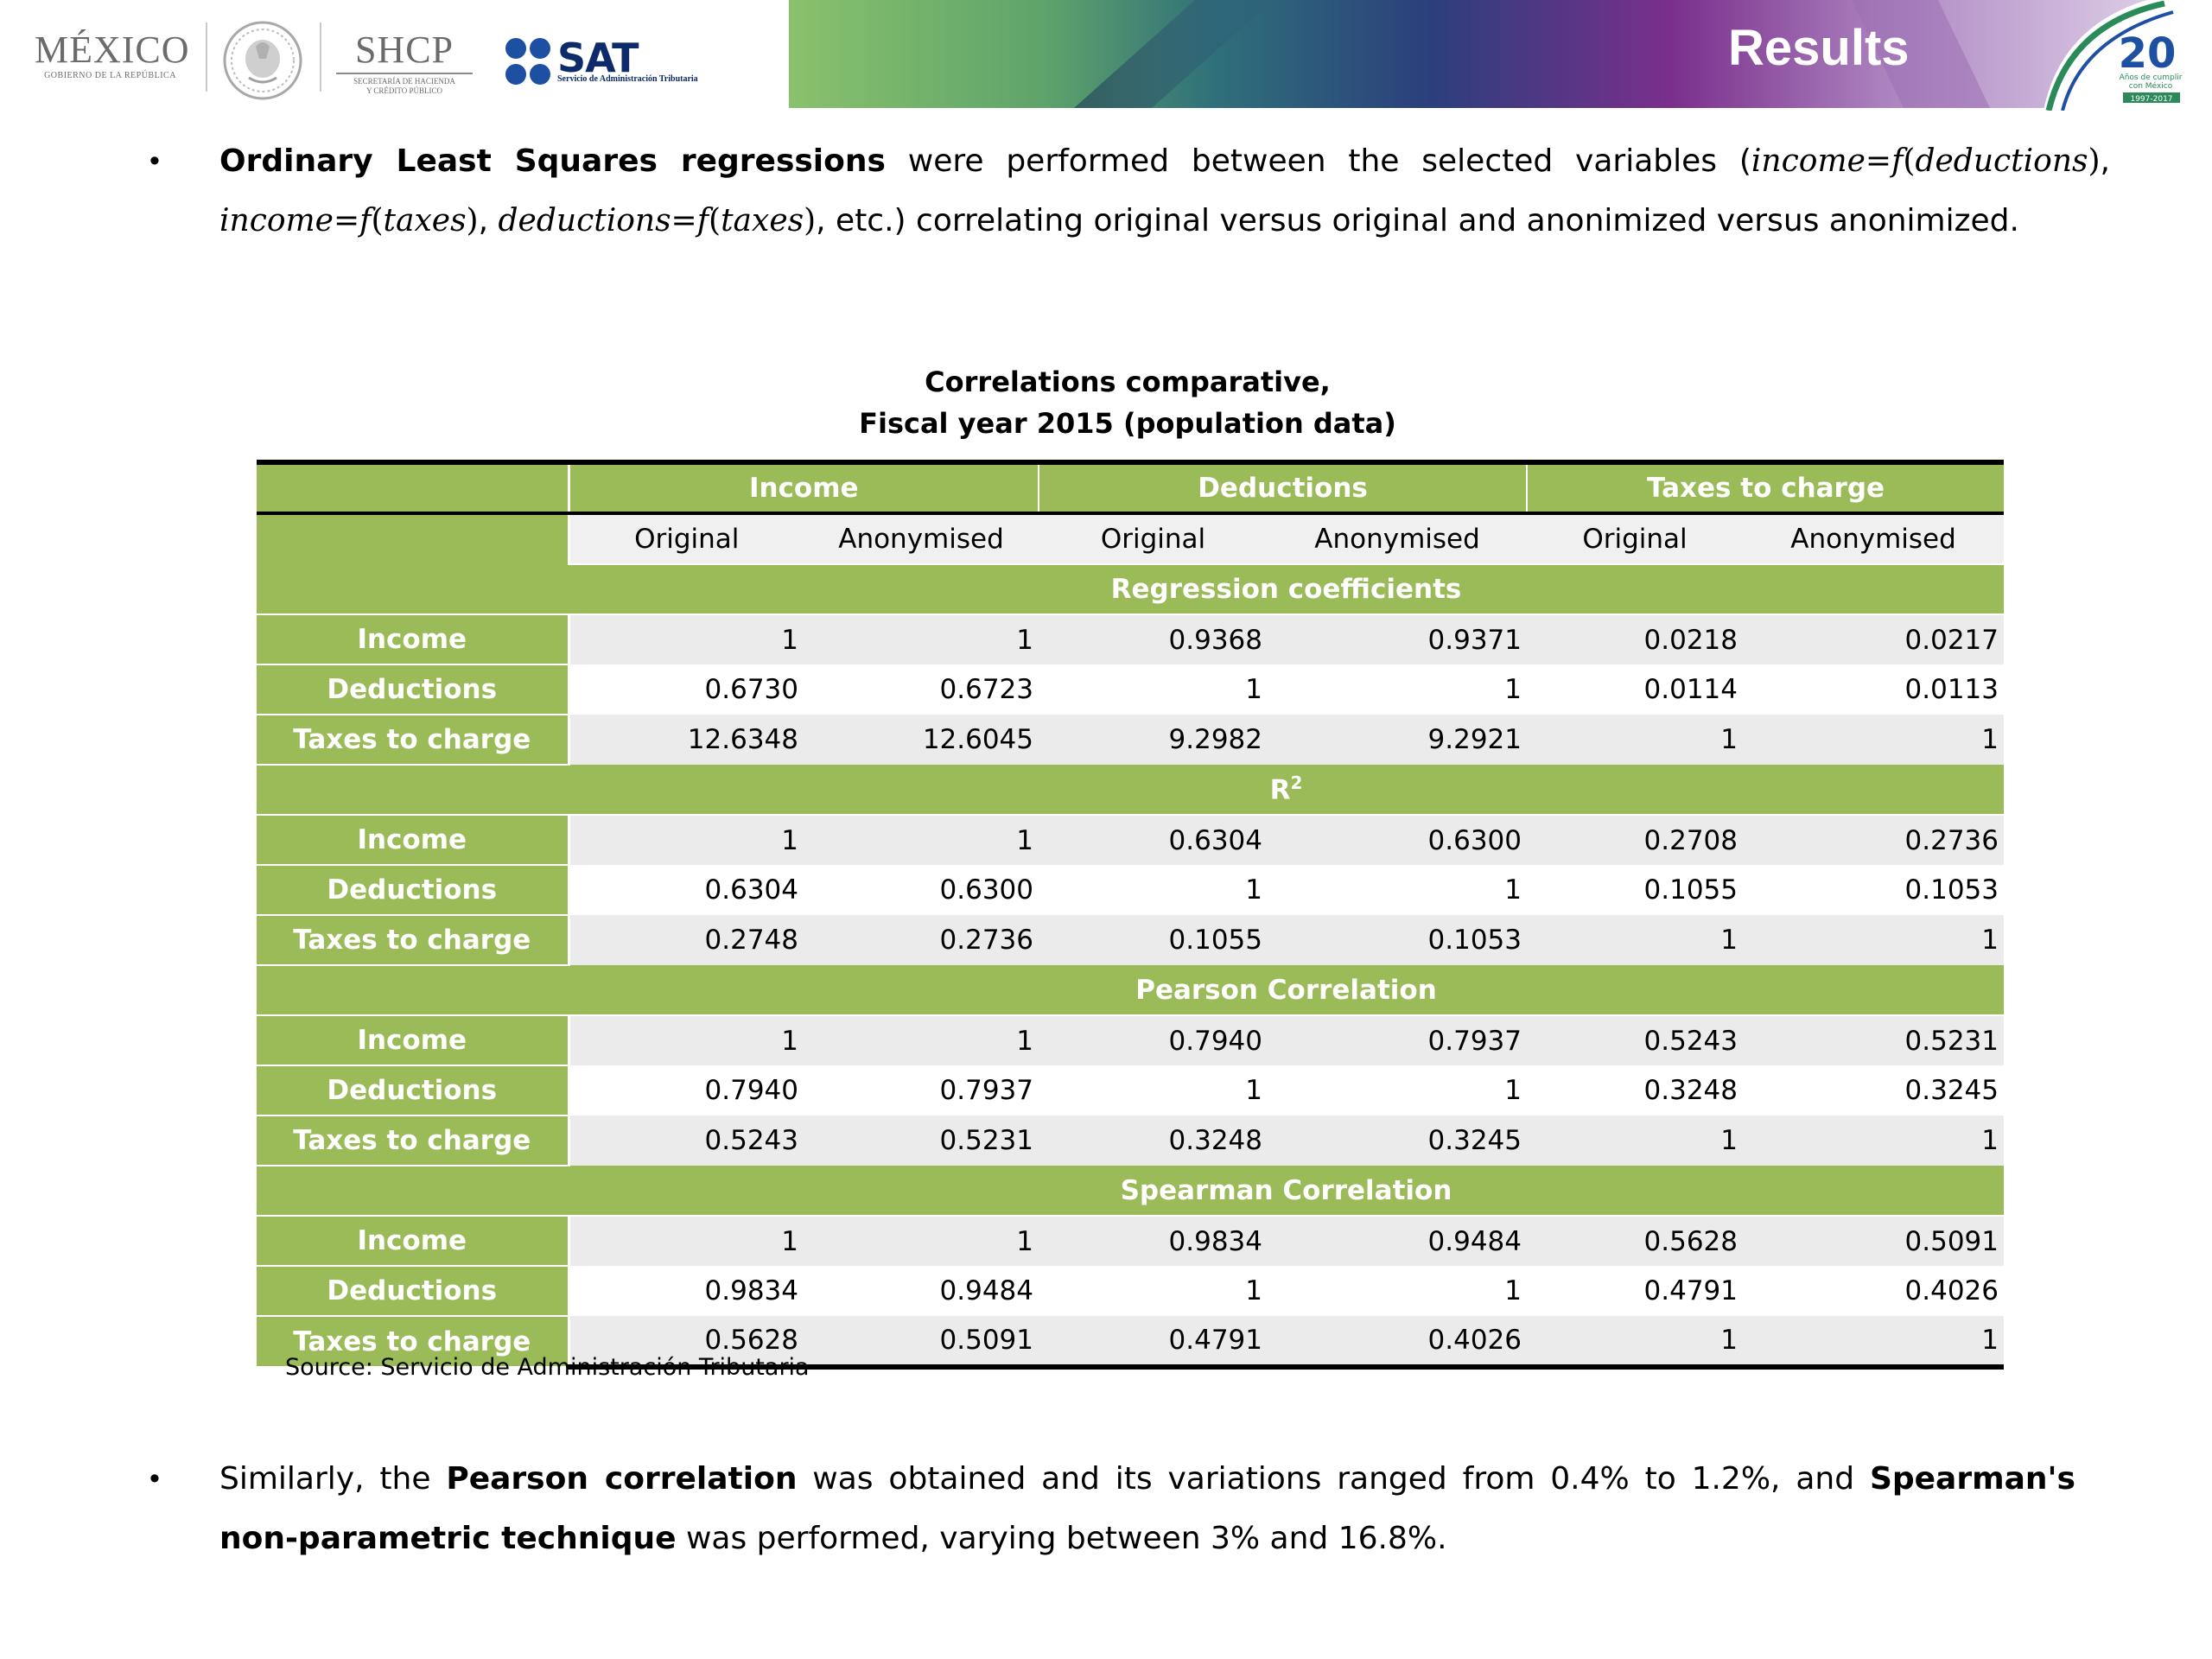 This screenshot has width=2212, height=1659. I want to click on sat-logo-name: SAT, so click(598, 58).